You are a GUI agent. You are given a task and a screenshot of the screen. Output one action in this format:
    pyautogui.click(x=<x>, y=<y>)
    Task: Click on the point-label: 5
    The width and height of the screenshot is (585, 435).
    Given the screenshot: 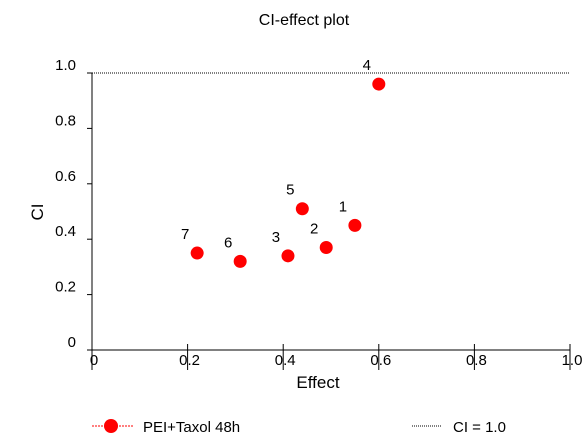 What is the action you would take?
    pyautogui.click(x=290, y=190)
    